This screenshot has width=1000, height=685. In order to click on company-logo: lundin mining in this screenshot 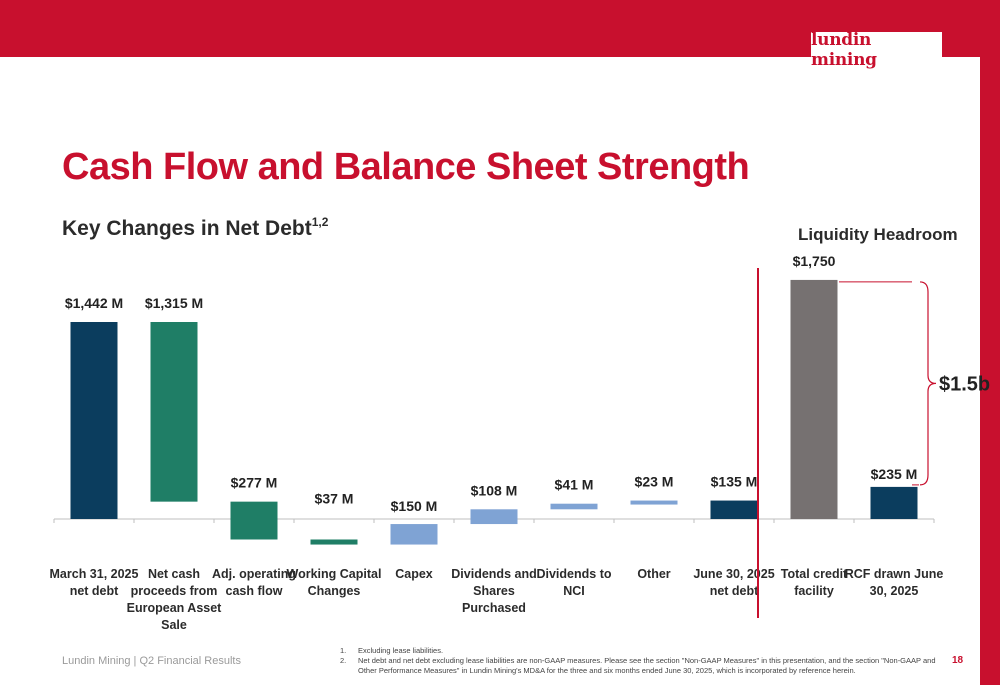, I will do `click(876, 50)`.